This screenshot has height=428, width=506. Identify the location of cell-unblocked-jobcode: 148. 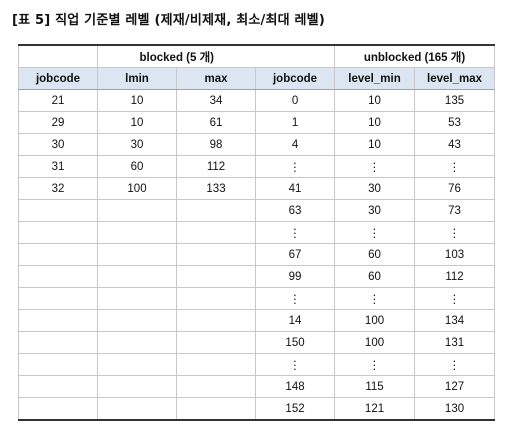
(295, 386).